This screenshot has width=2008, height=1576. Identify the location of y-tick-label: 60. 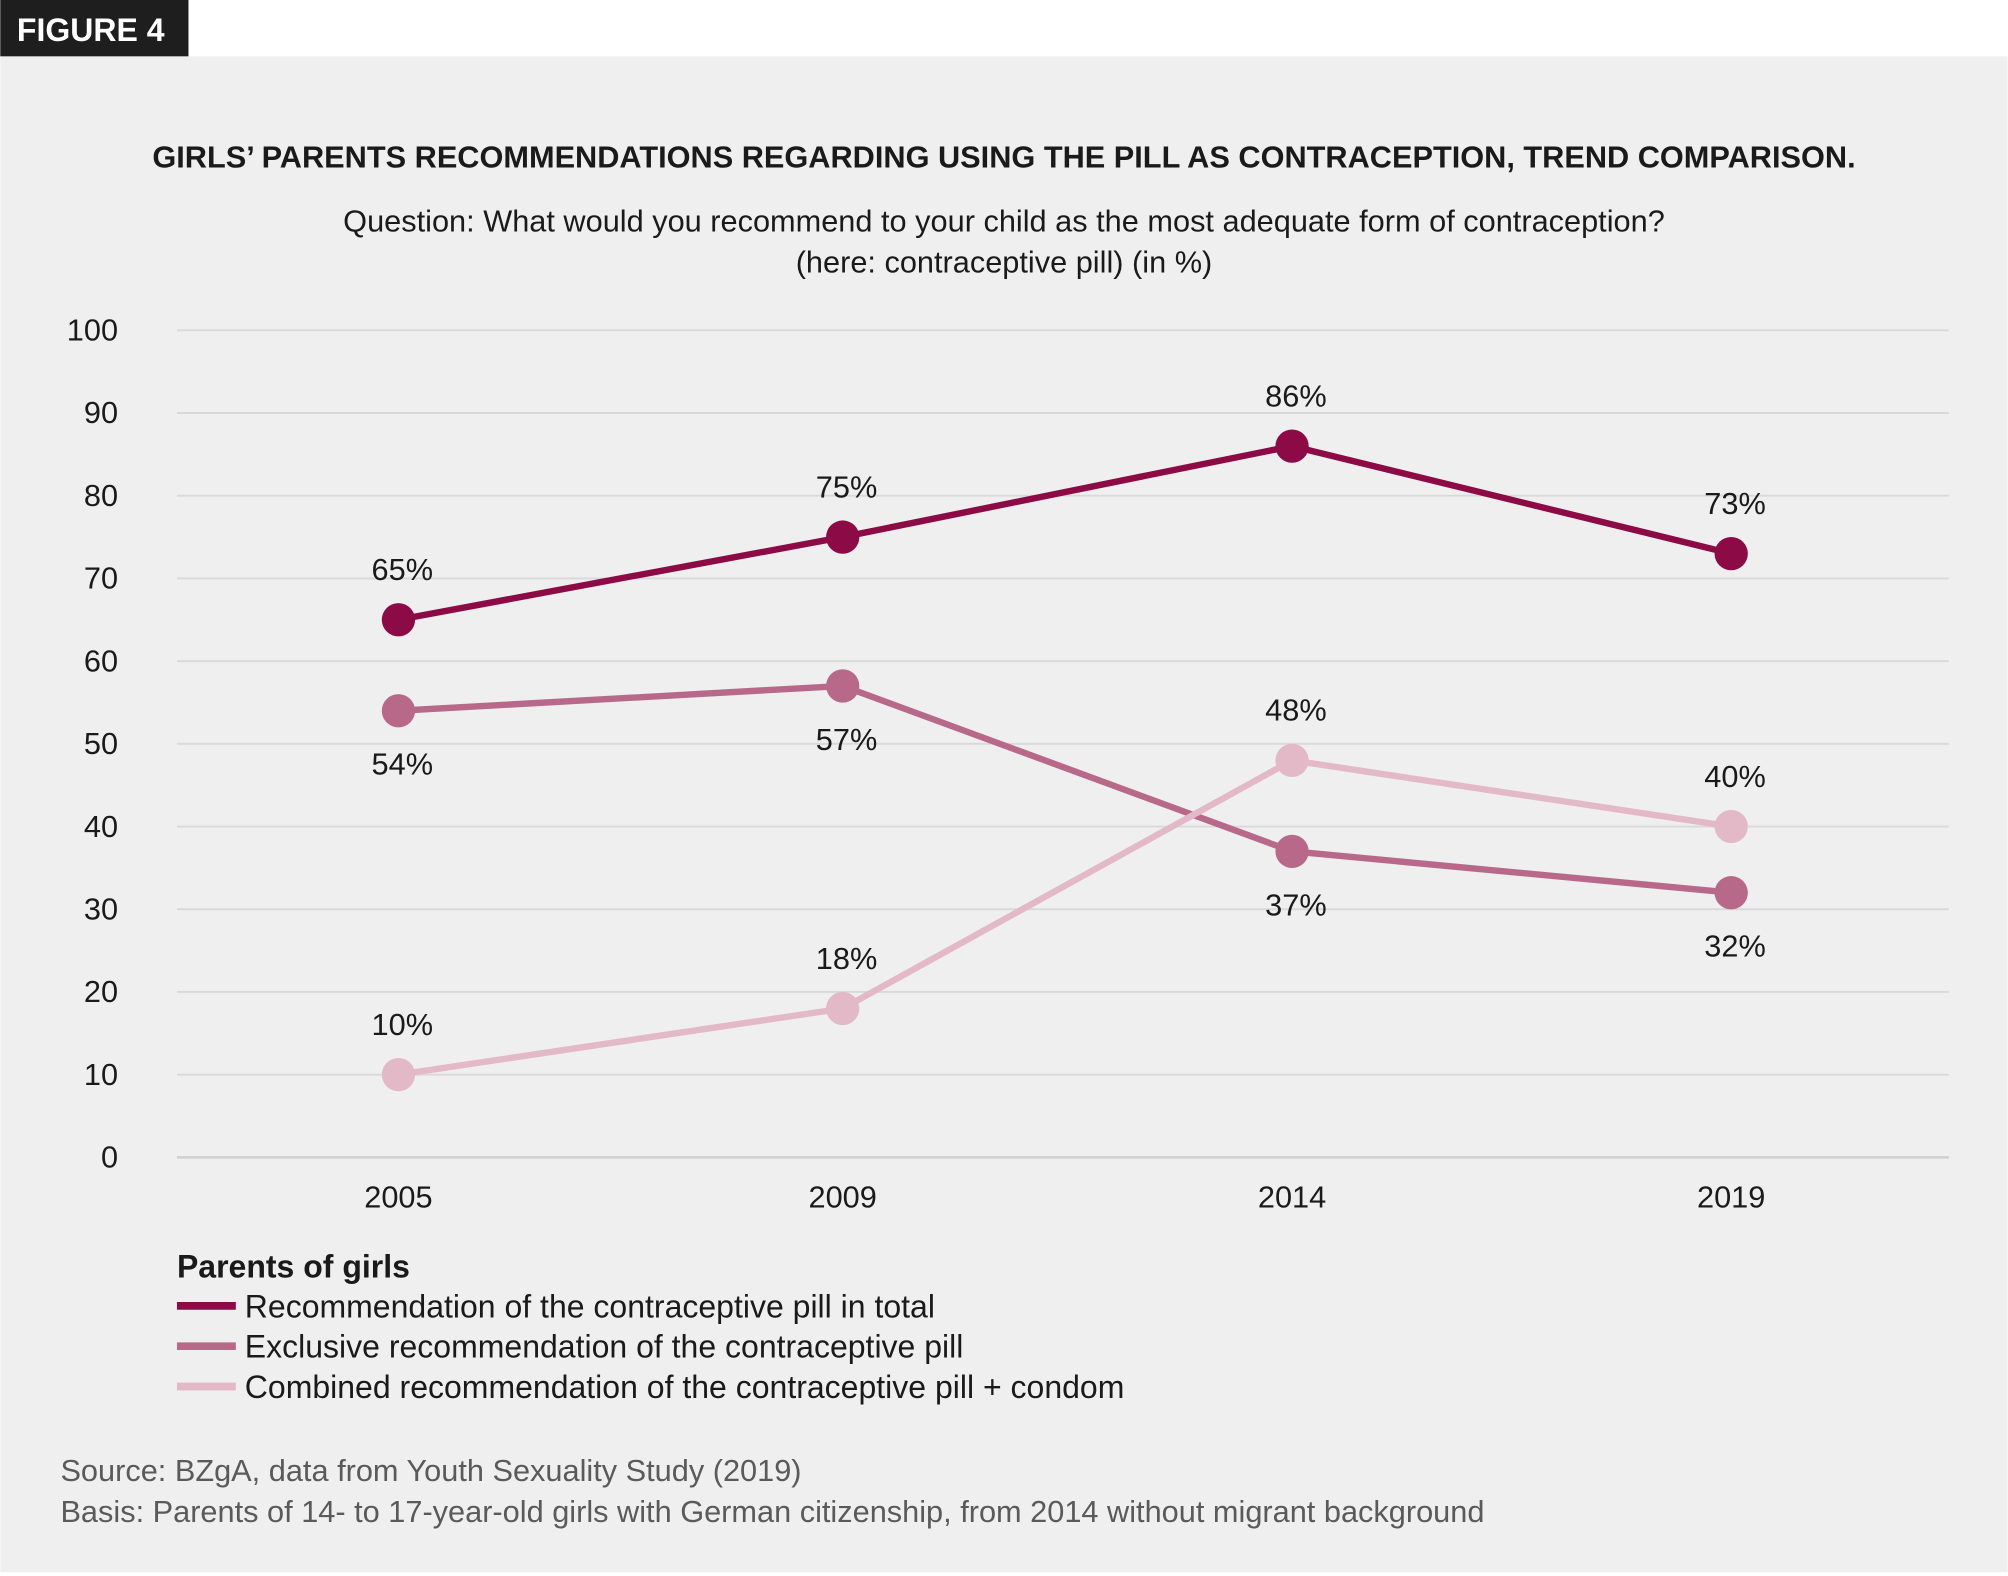
(101, 660).